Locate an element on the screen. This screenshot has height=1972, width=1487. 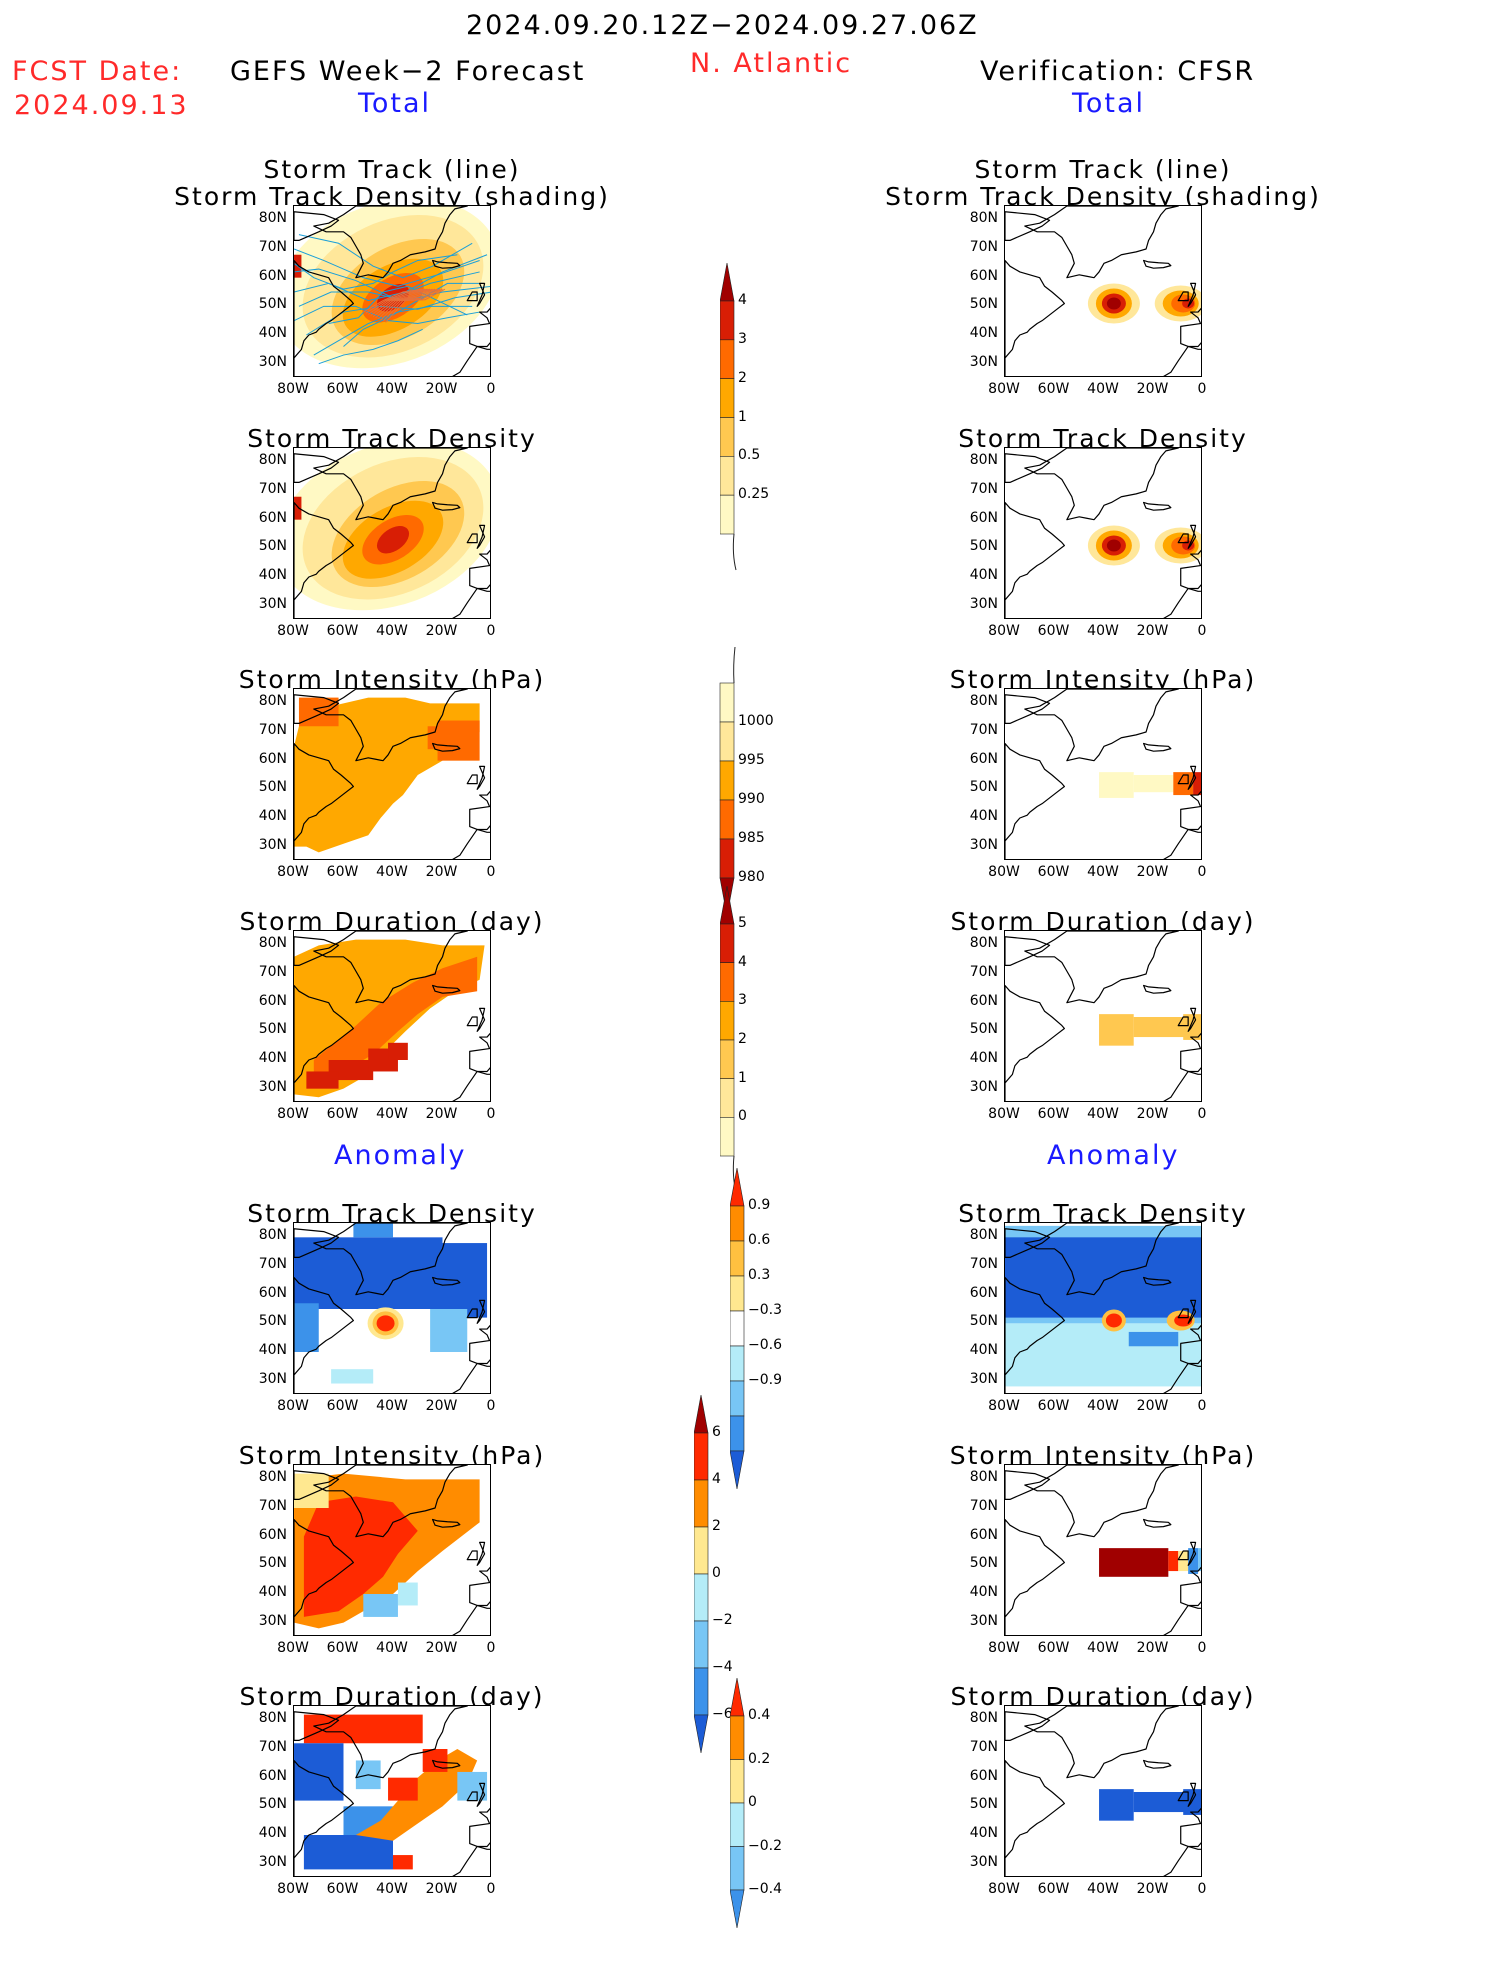
colorbar-intensity is located at coordinates (734, 803).